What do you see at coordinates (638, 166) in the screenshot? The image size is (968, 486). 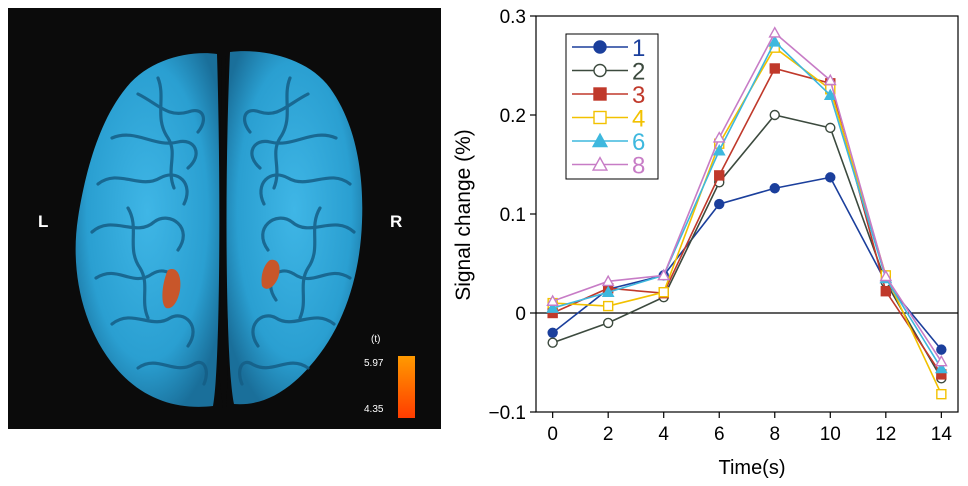 I see `legend-label: 8` at bounding box center [638, 166].